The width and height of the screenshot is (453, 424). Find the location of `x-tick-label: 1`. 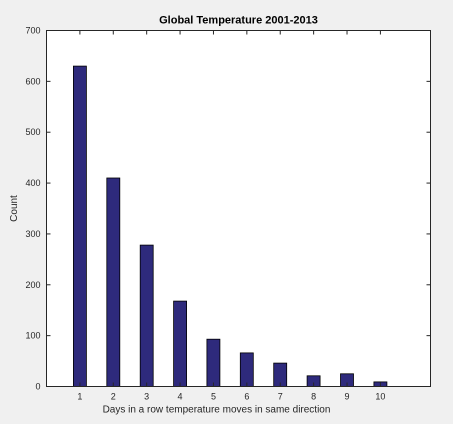

x-tick-label: 1 is located at coordinates (79, 397).